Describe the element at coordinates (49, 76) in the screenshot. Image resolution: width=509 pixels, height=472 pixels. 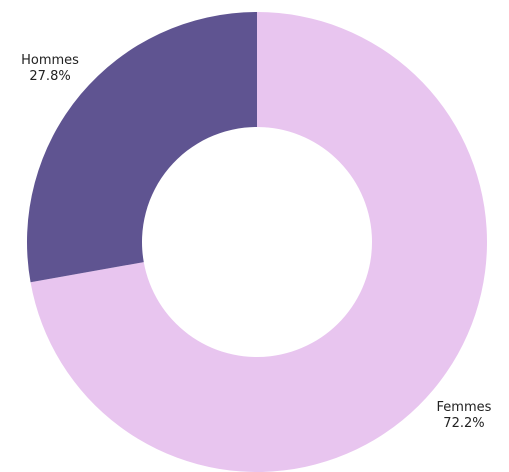
I see `value-label: 27.8%` at that location.